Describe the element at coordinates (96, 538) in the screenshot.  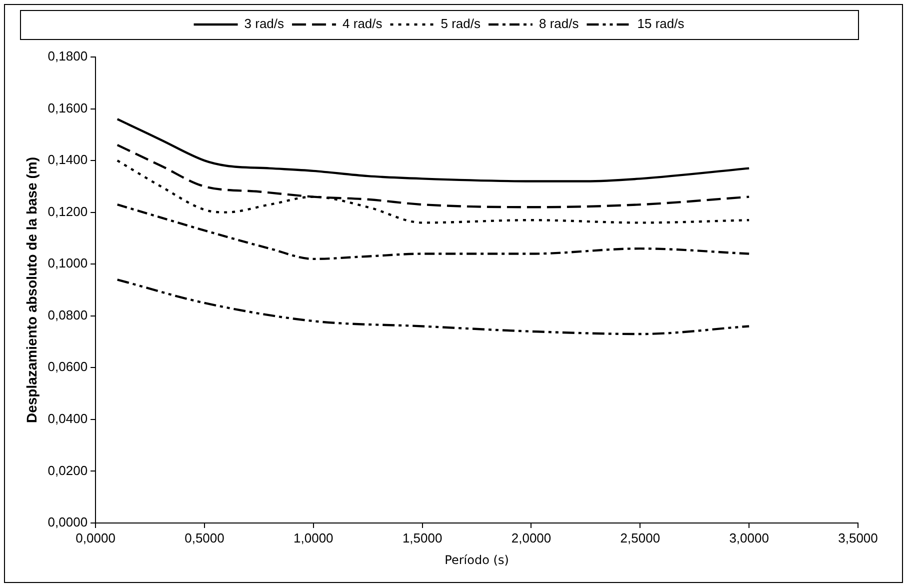
I see `x-tick-label: 0,0000` at that location.